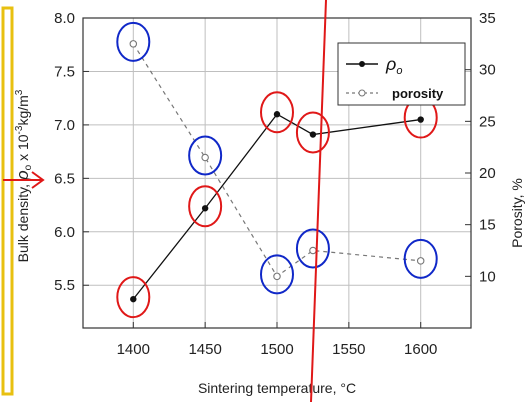  I want to click on x-axis-title: Sintering temperature, °C, so click(277, 388).